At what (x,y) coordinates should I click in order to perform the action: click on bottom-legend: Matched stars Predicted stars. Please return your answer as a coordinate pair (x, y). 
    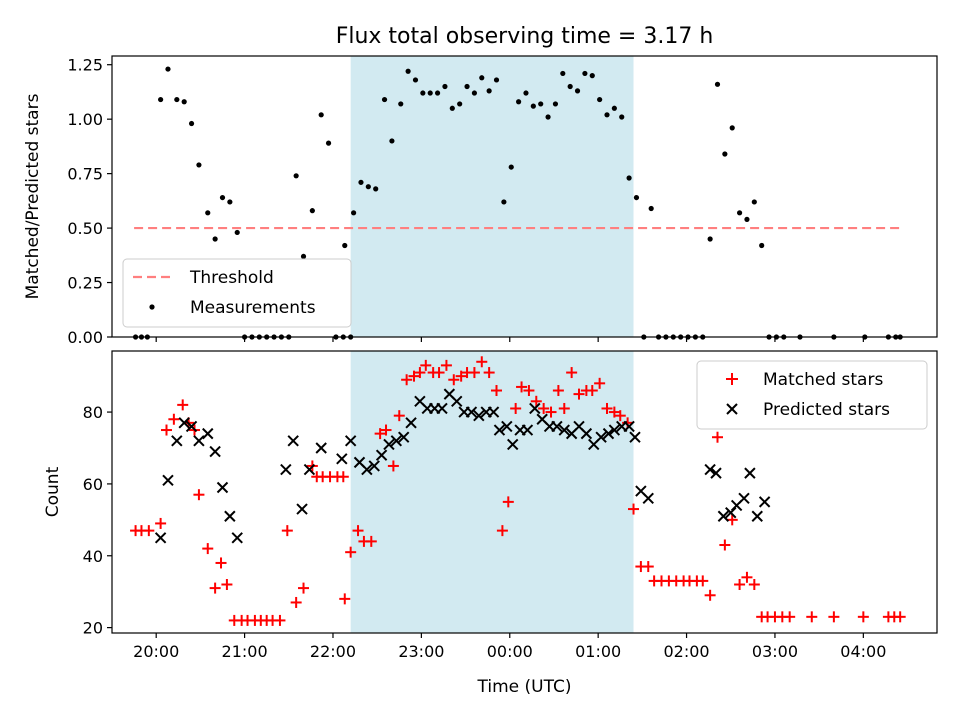
    Looking at the image, I should click on (812, 395).